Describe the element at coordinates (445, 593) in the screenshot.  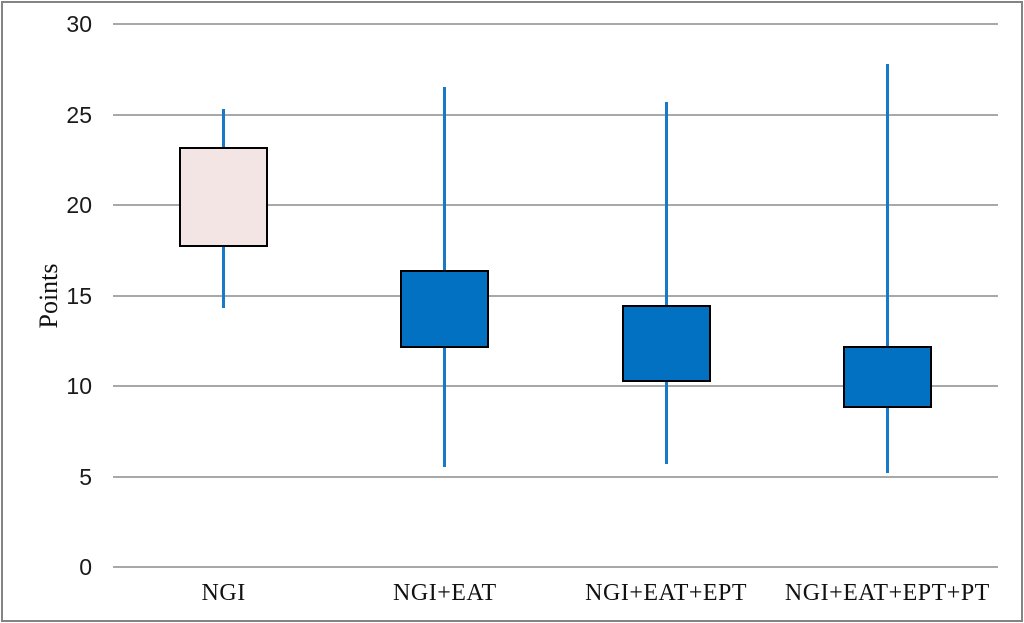
I see `x-axis-label: NGI+EAT` at that location.